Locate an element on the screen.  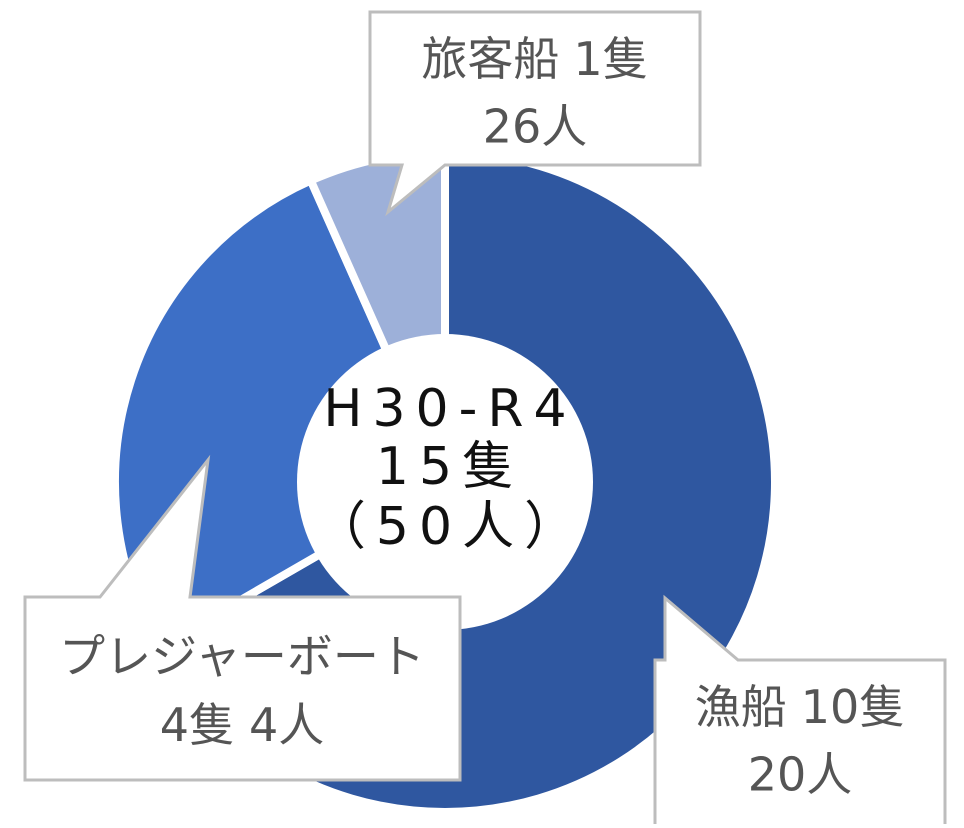
category-label: 旅客船 1隻 is located at coordinates (534, 59).